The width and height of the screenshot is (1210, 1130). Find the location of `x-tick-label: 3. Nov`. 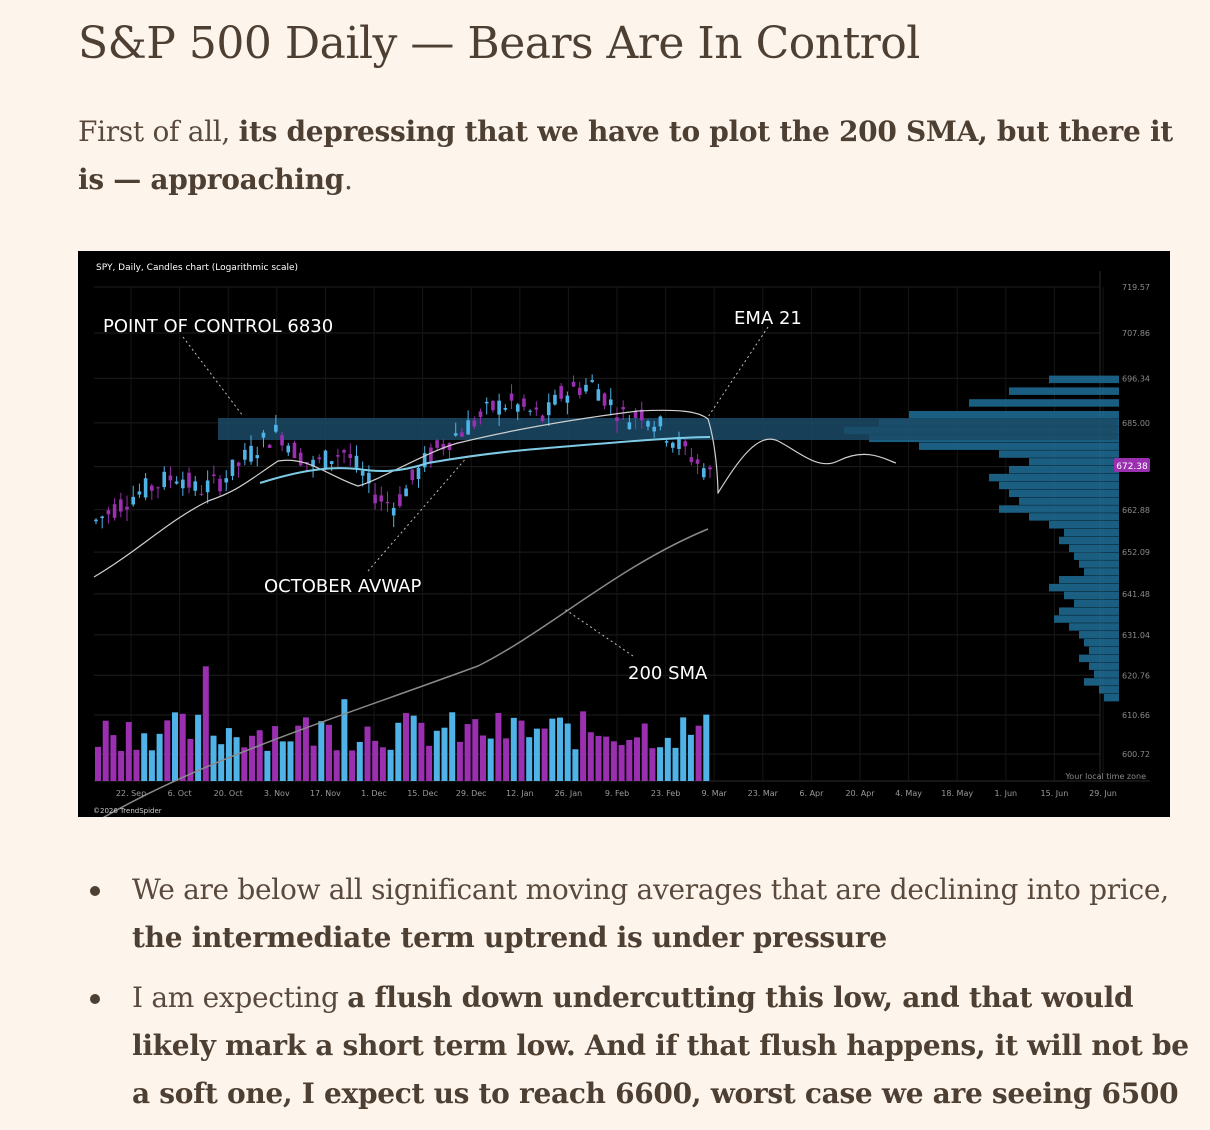

x-tick-label: 3. Nov is located at coordinates (277, 793).